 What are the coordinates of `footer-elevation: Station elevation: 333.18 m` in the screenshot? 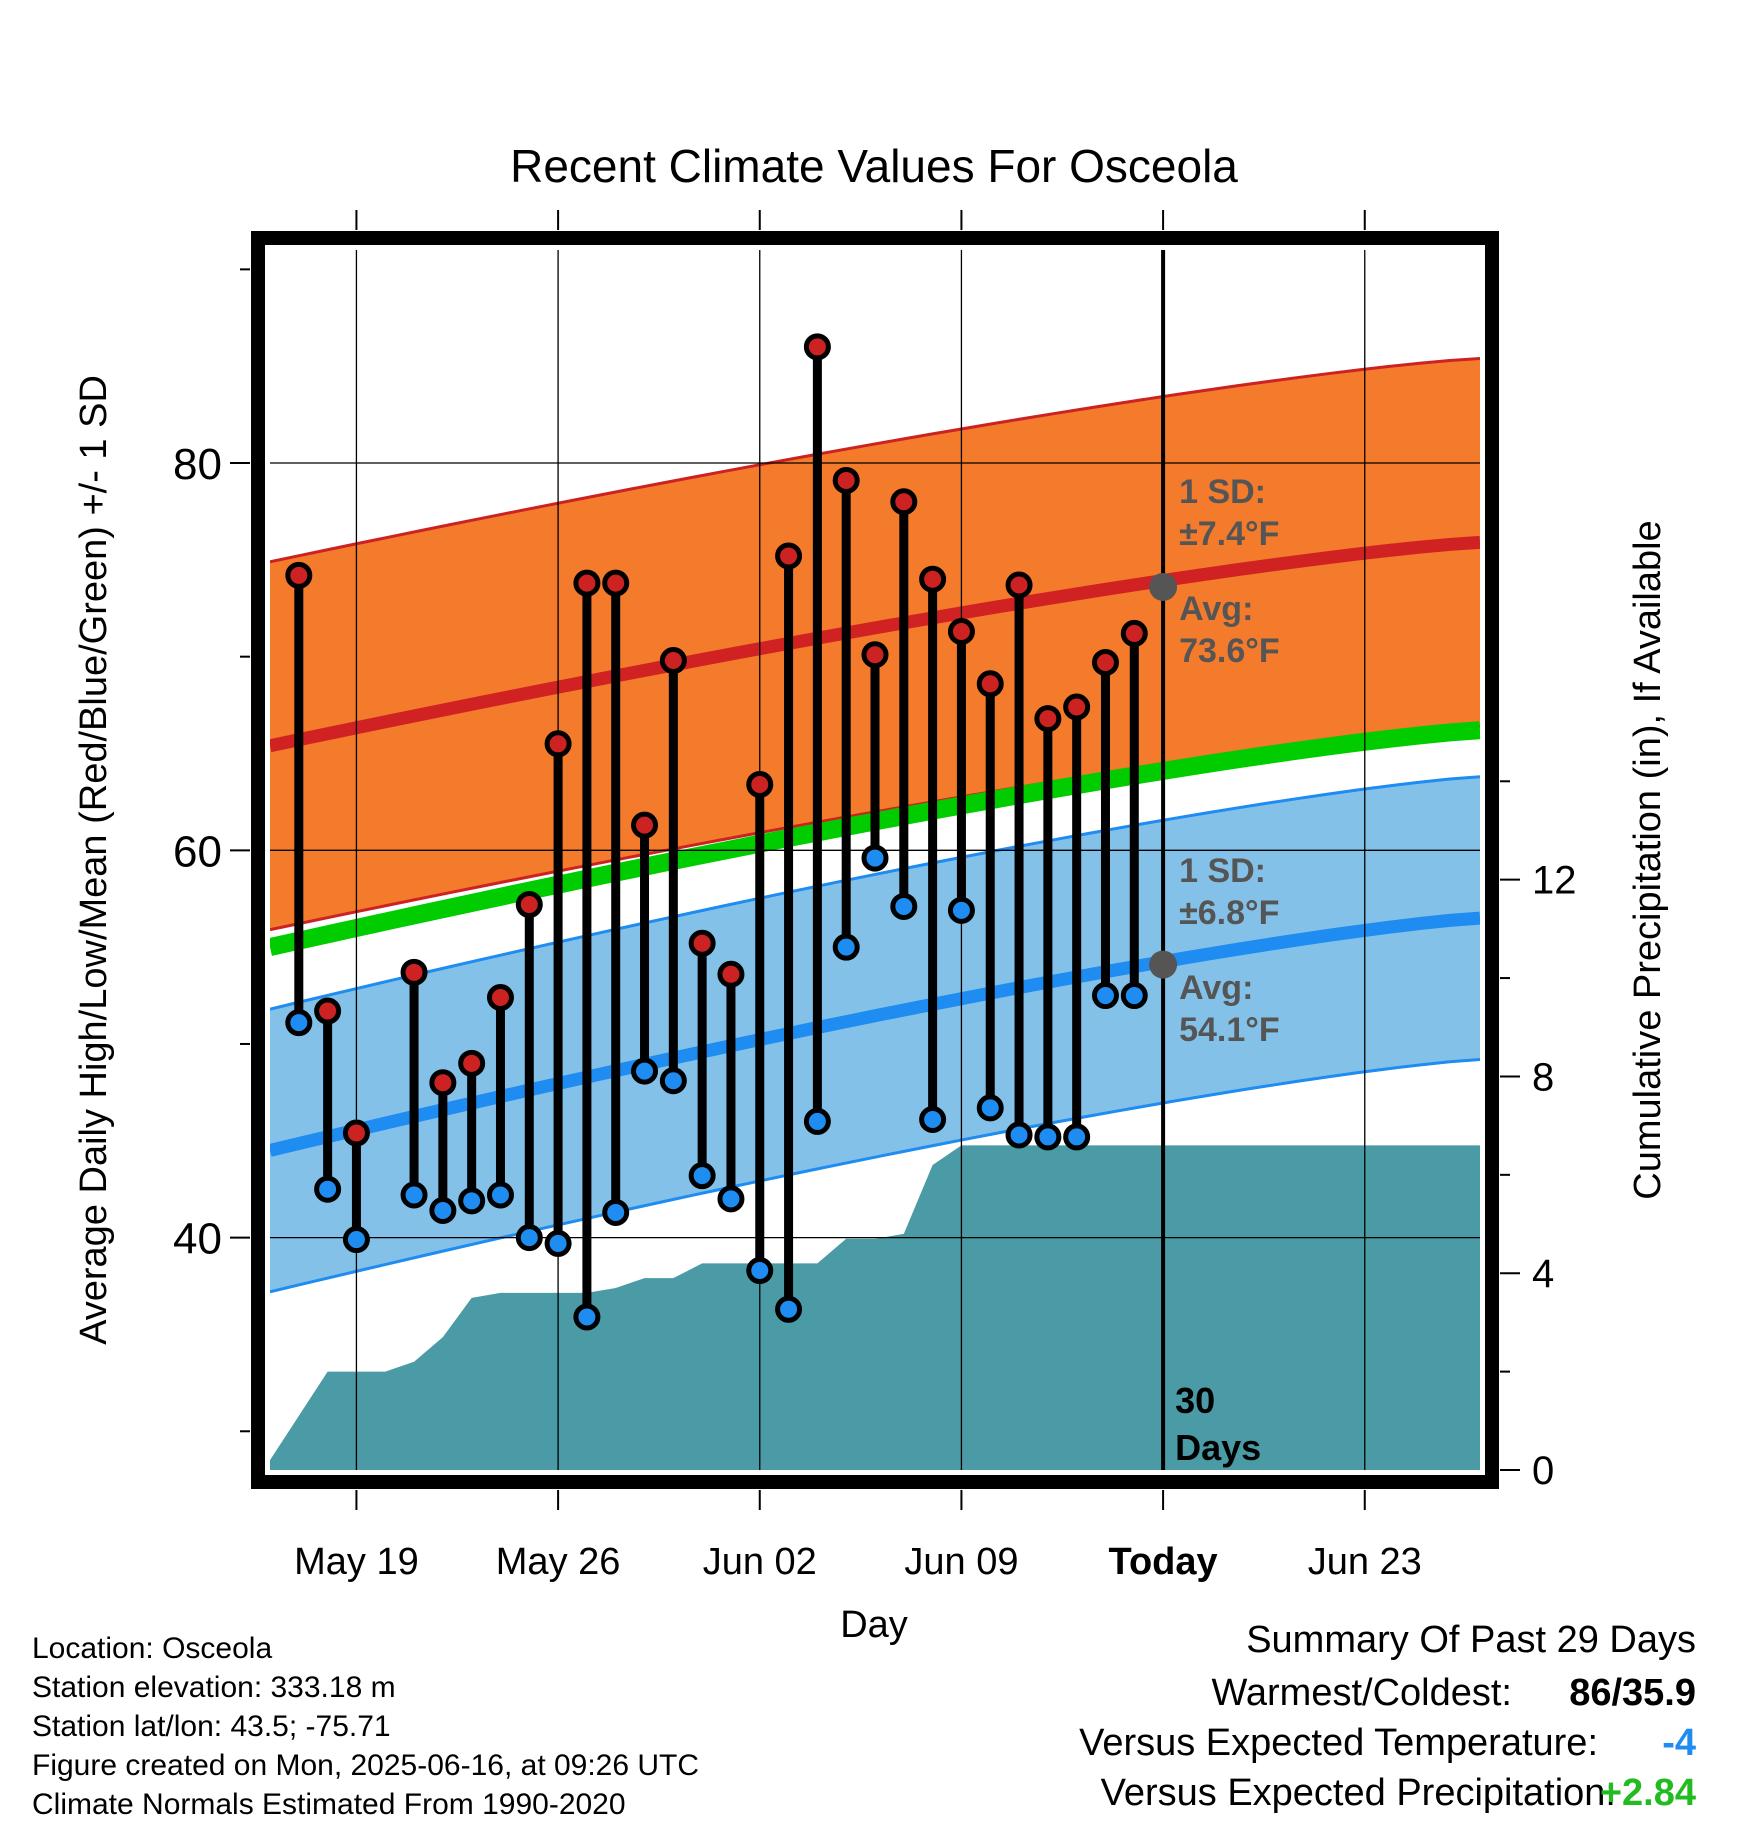 It's located at (214, 1687).